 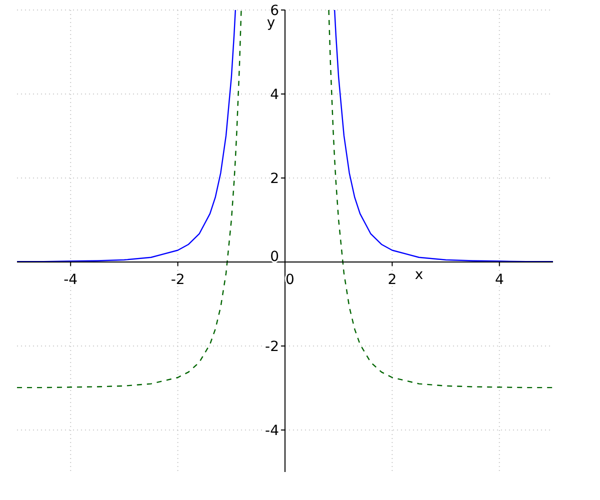 What do you see at coordinates (274, 179) in the screenshot?
I see `y-tick-label: 2` at bounding box center [274, 179].